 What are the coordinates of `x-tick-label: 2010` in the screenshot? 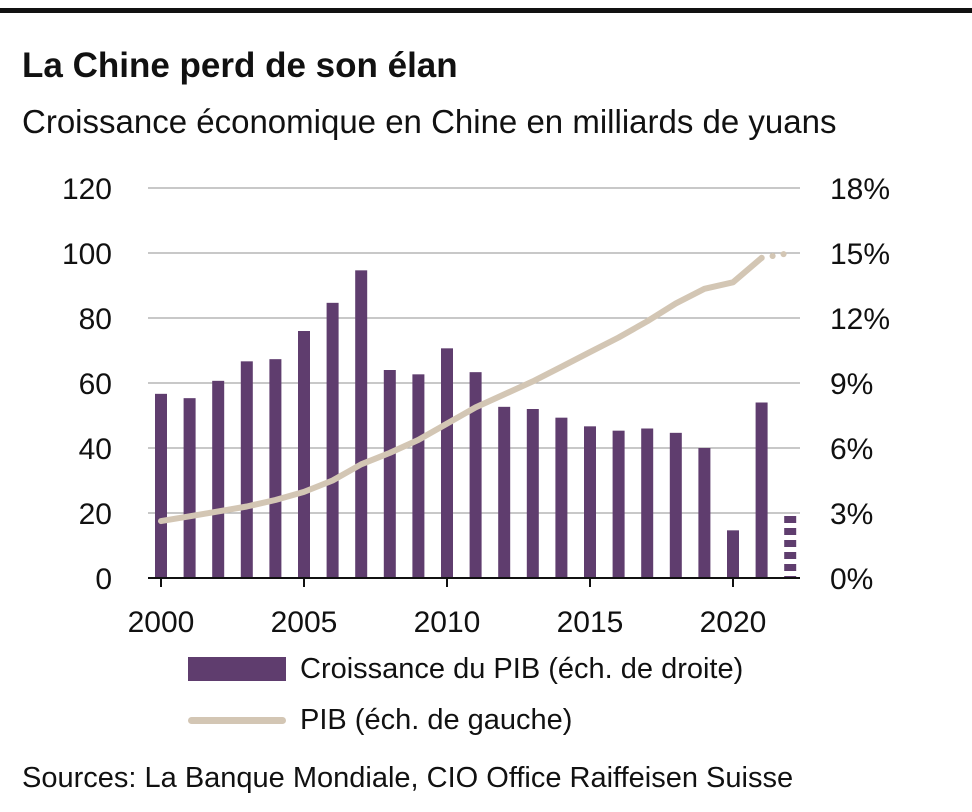 It's located at (447, 622).